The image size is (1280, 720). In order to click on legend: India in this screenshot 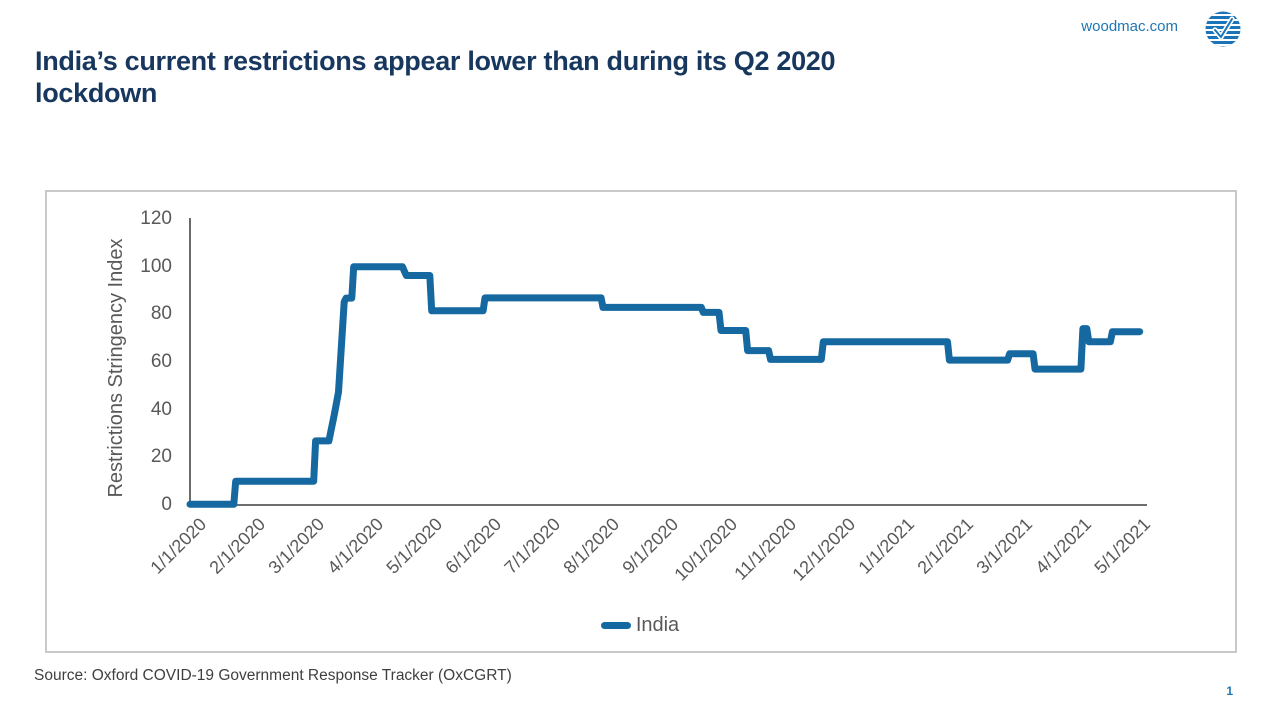, I will do `click(640, 625)`.